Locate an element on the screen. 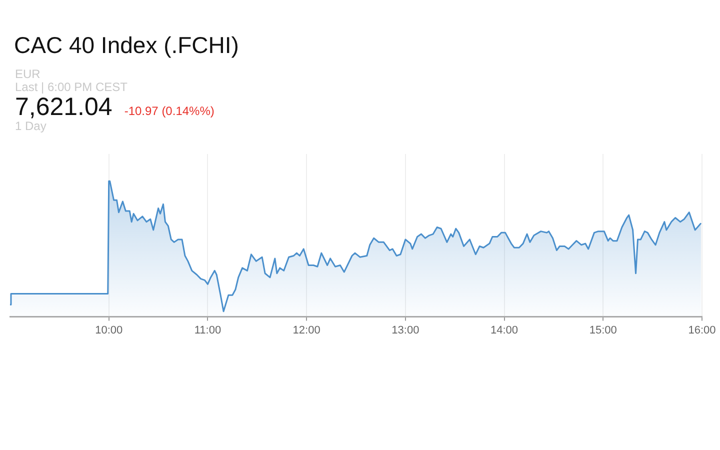 The width and height of the screenshot is (720, 450). text: 7,621.04 is located at coordinates (63, 107).